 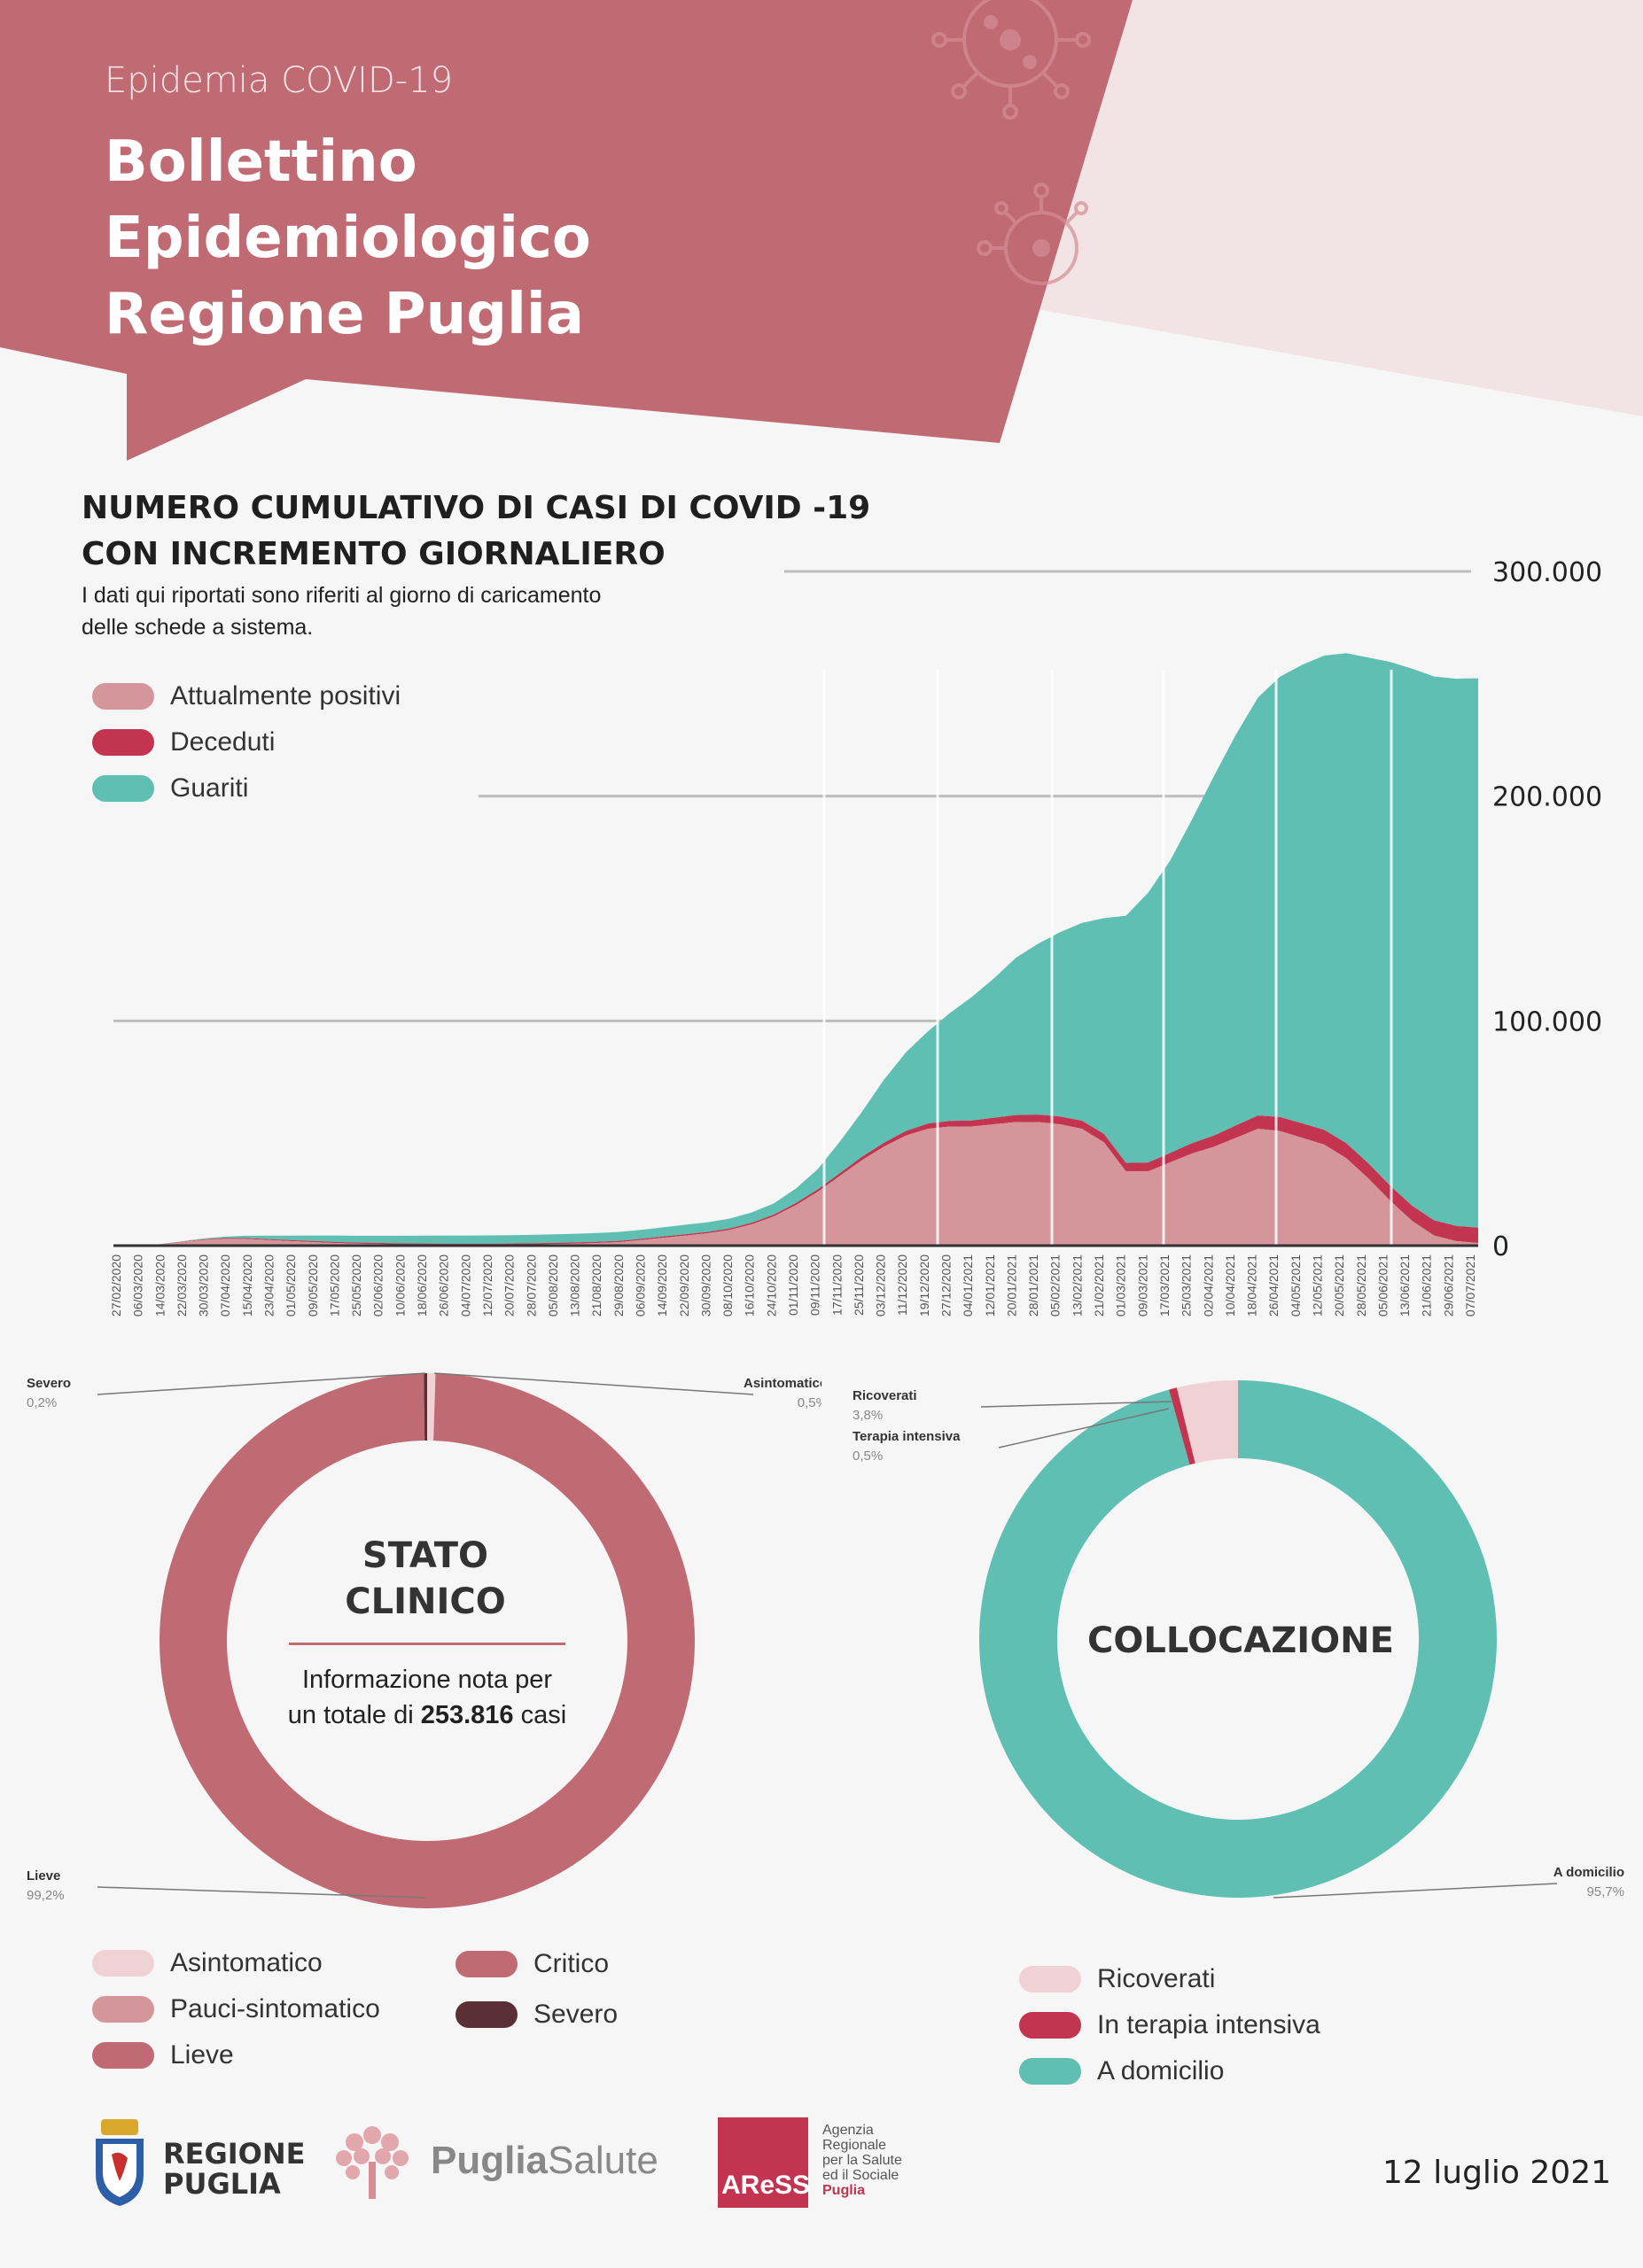 What do you see at coordinates (553, 1285) in the screenshot?
I see `x-tick-label: 05/08/2020` at bounding box center [553, 1285].